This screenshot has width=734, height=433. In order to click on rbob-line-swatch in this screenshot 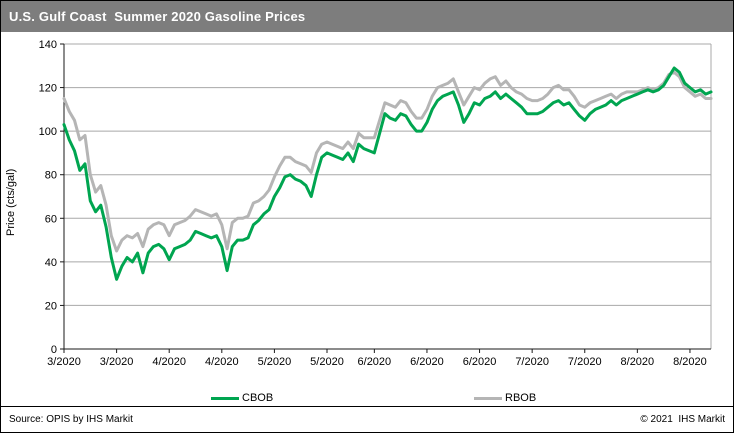, I will do `click(488, 398)`.